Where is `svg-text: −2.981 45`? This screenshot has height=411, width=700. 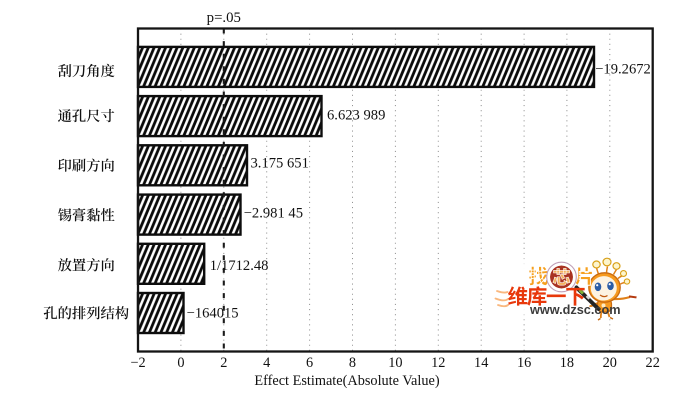
svg-text: −2.981 45 is located at coordinates (273, 214).